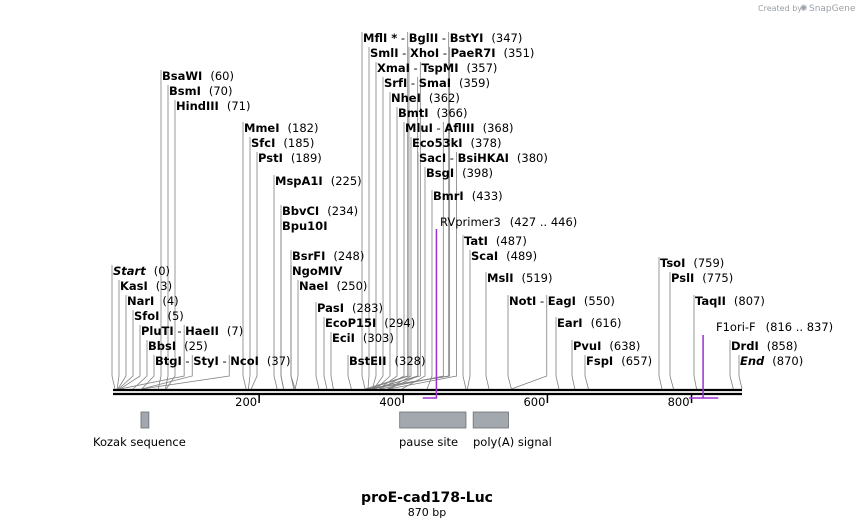 This screenshot has height=528, width=855. I want to click on site-position: (5), so click(175, 316).